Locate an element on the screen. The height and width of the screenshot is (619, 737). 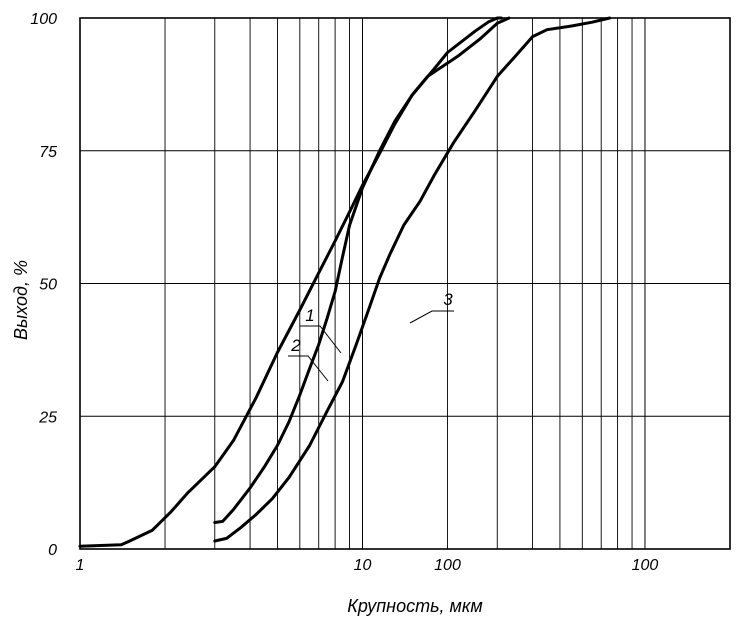
y-tick-label: 100 is located at coordinates (43, 19).